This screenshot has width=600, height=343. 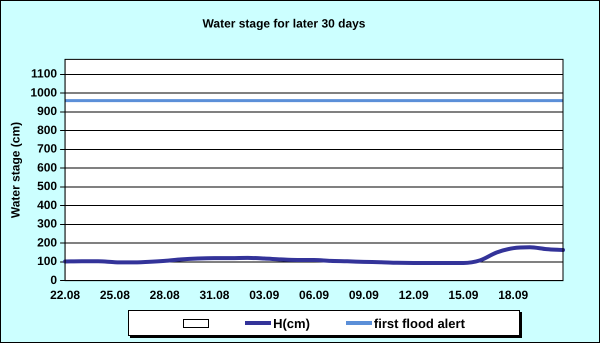 I want to click on y-tick-label: 400, so click(x=47, y=205).